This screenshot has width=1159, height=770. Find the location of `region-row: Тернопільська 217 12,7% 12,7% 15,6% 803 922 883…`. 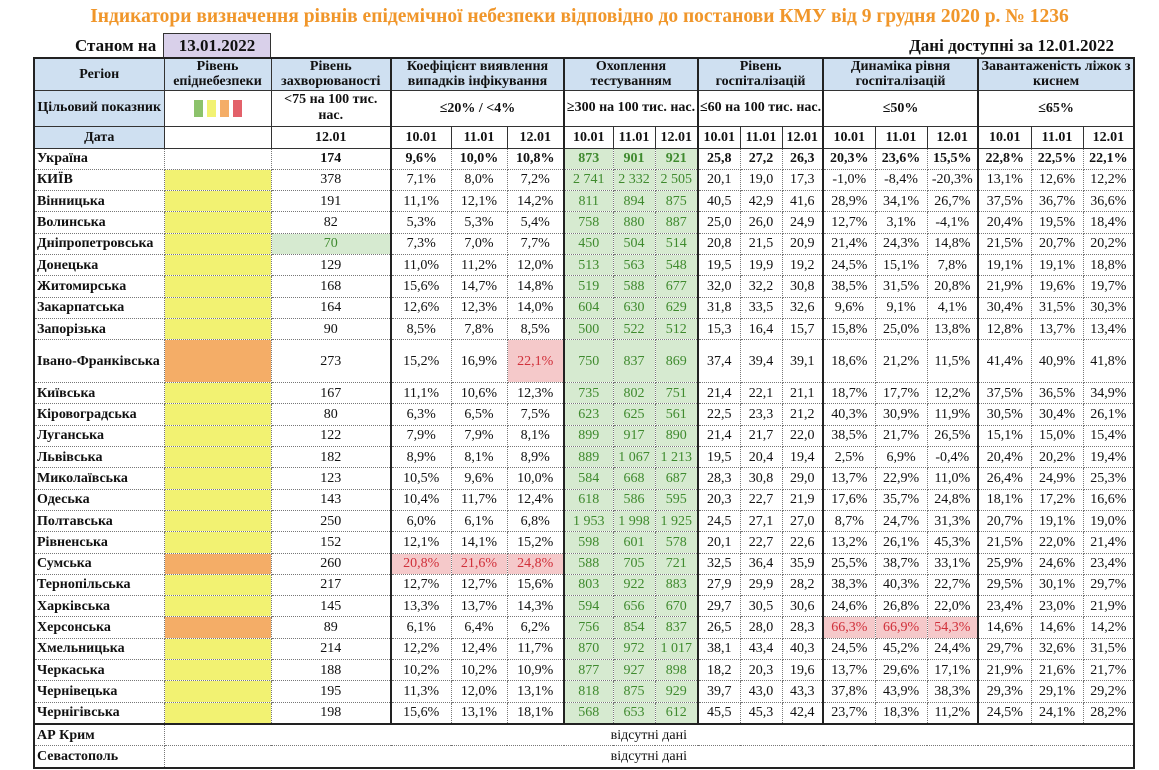

region-row: Тернопільська 217 12,7% 12,7% 15,6% 803 922 883… is located at coordinates (584, 585).